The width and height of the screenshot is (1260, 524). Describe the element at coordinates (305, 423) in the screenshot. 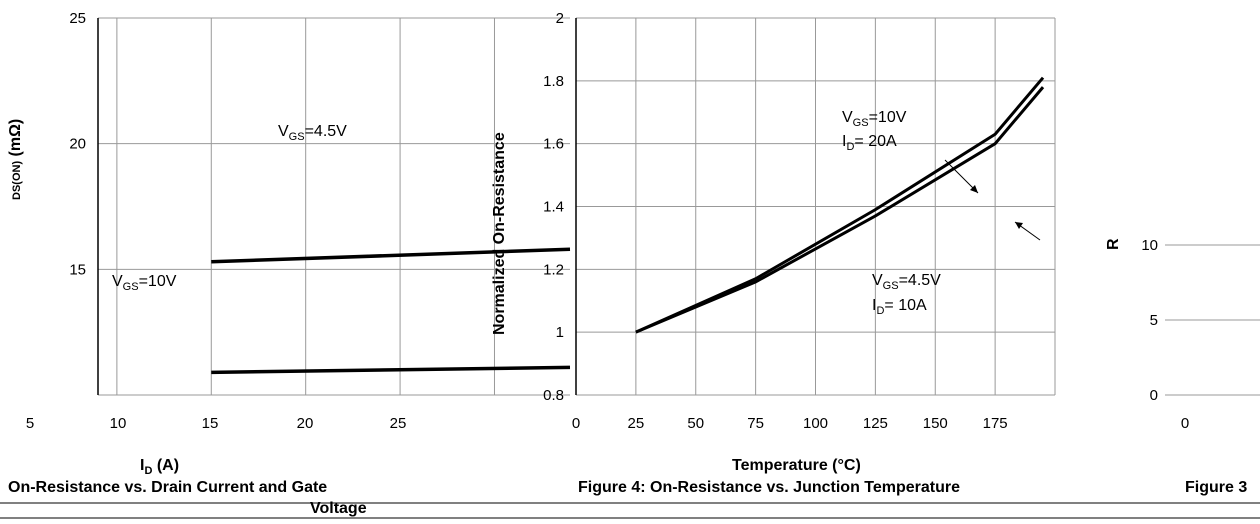

I see `chart1-x-tick-label: 20` at that location.